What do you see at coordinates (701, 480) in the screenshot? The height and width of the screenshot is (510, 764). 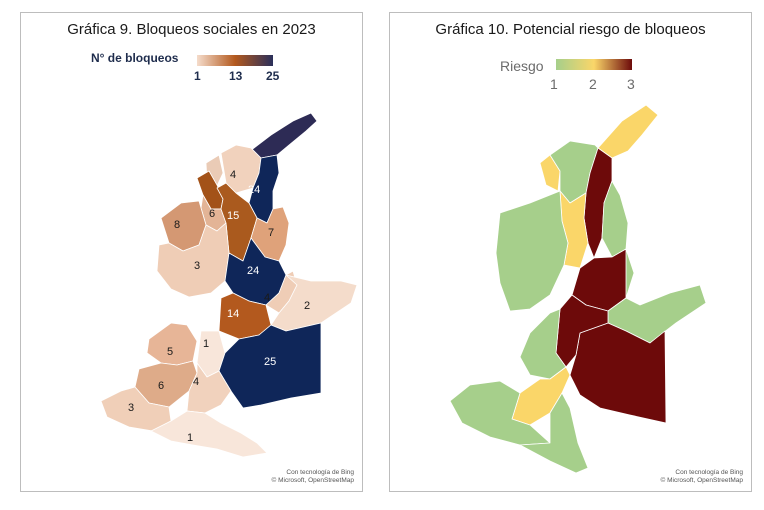 I see `right-attribution-line-2: © Microsoft, OpenStreetMap` at bounding box center [701, 480].